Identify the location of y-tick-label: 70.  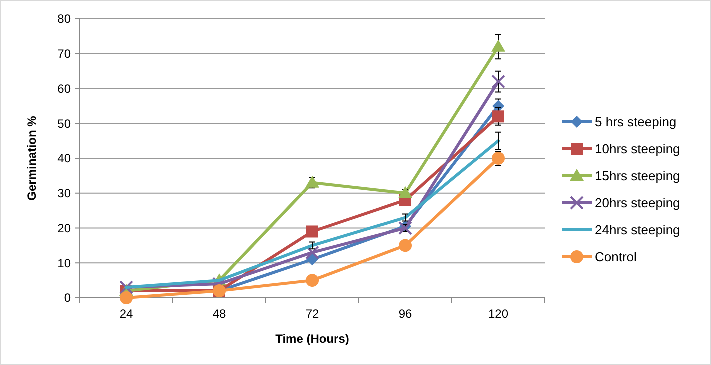
(65, 54).